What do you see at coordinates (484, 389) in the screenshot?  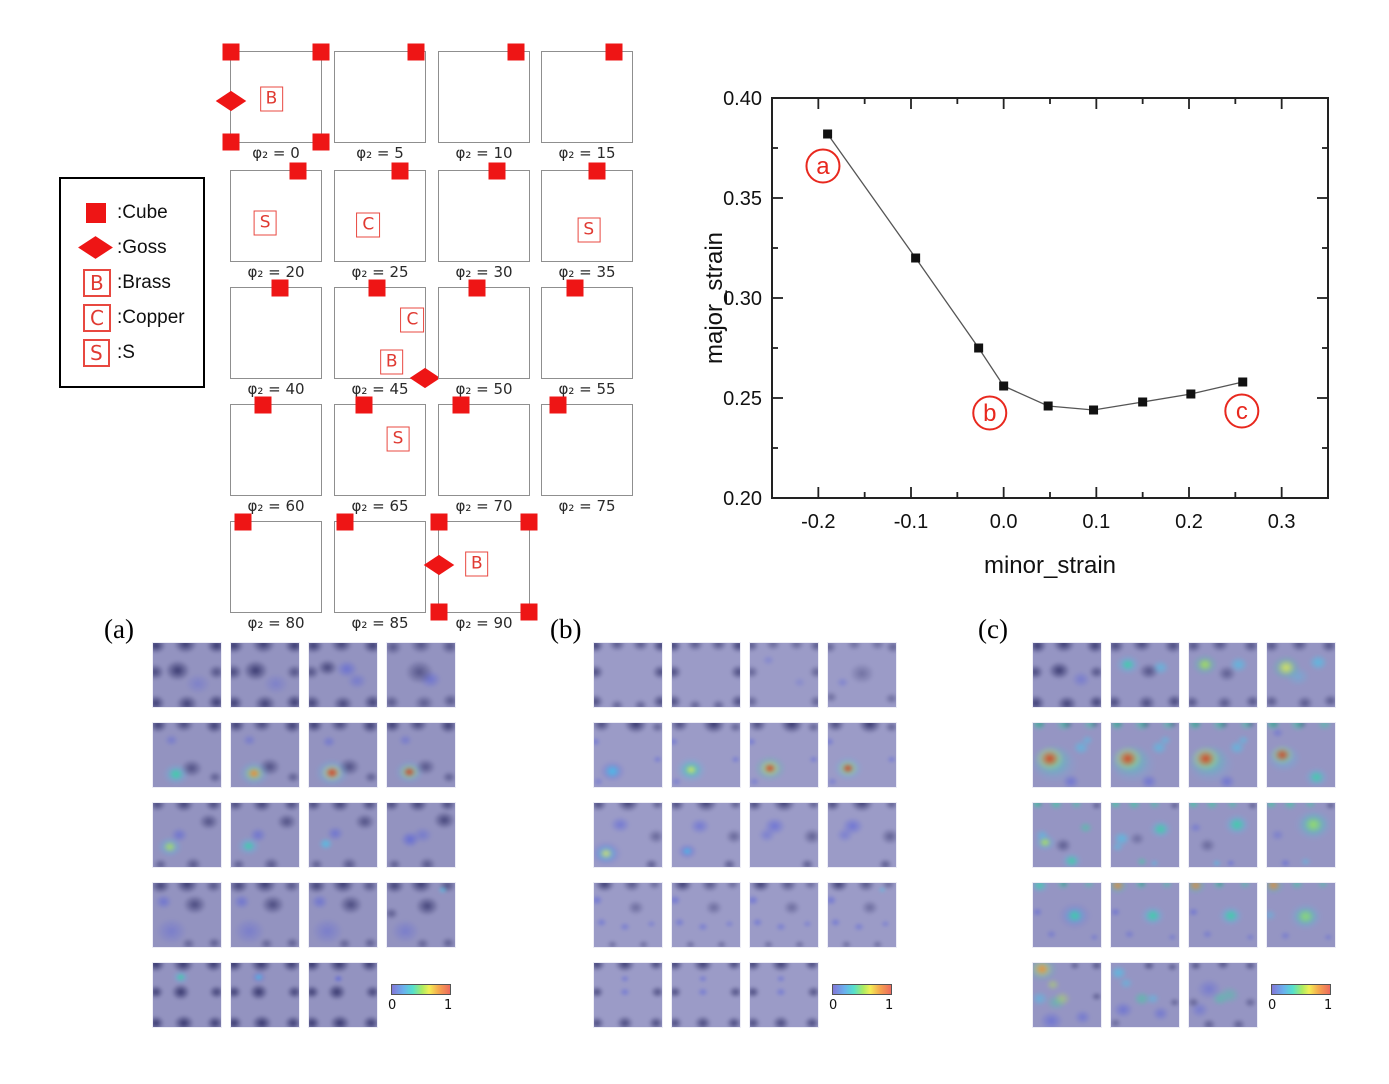 I see `phi2-cell-label: φ₂ = 50` at bounding box center [484, 389].